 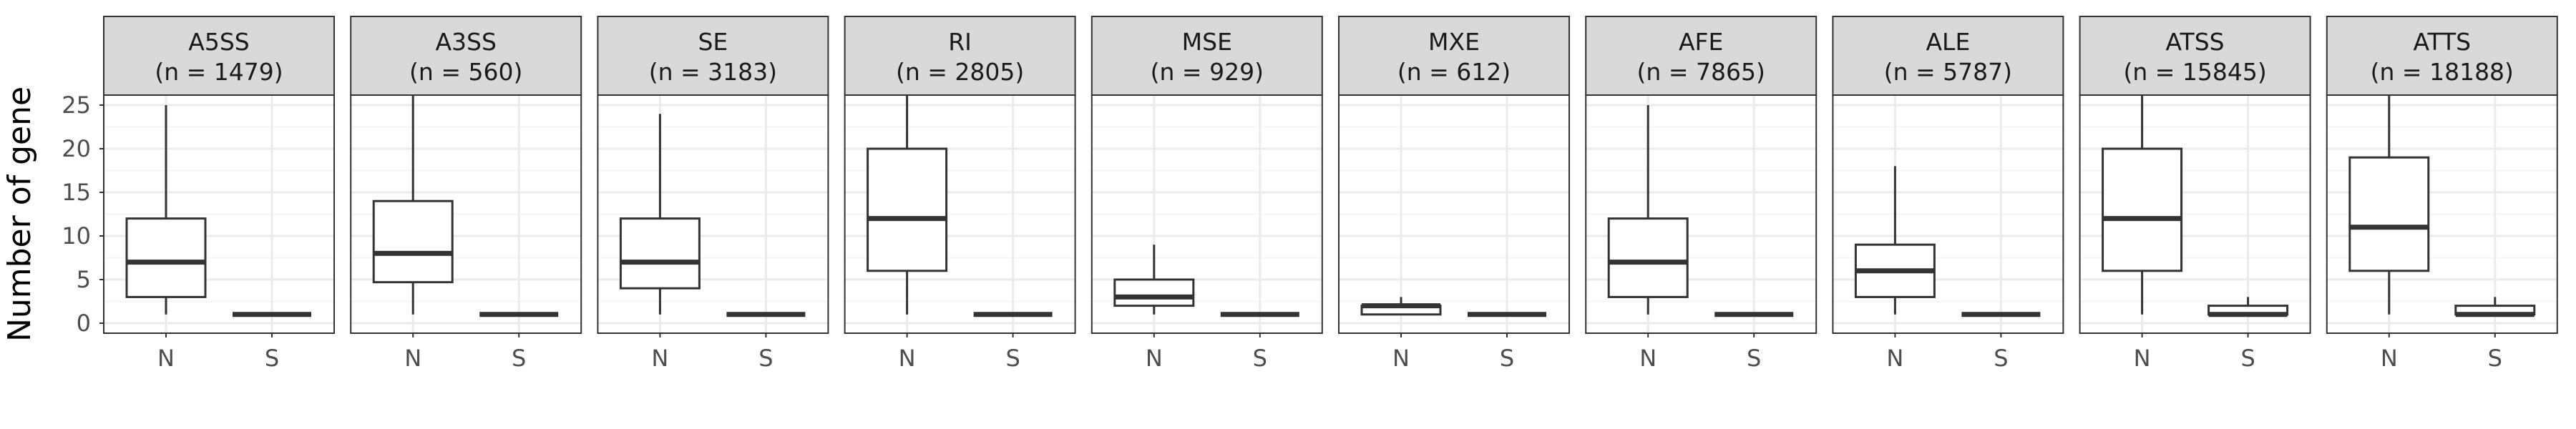 I want to click on facet-strip-title: MSE, so click(x=1207, y=42).